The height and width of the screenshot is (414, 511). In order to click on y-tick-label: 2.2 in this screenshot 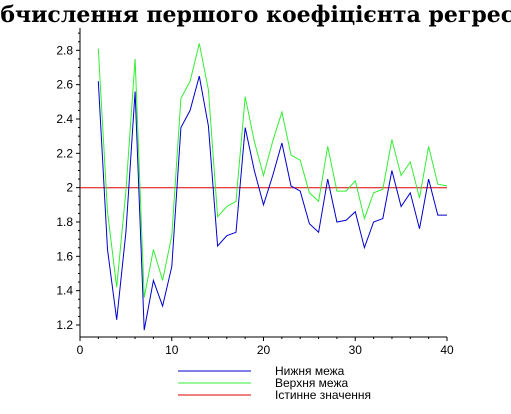, I will do `click(64, 153)`.